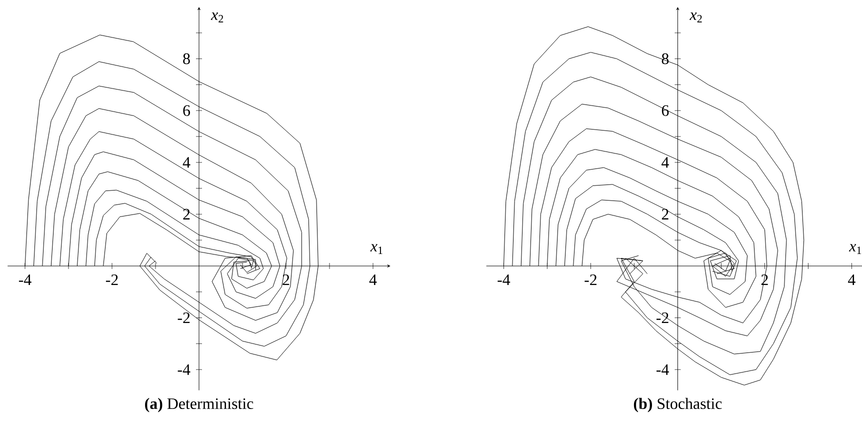  What do you see at coordinates (199, 405) in the screenshot?
I see `text: (a) Deterministic` at bounding box center [199, 405].